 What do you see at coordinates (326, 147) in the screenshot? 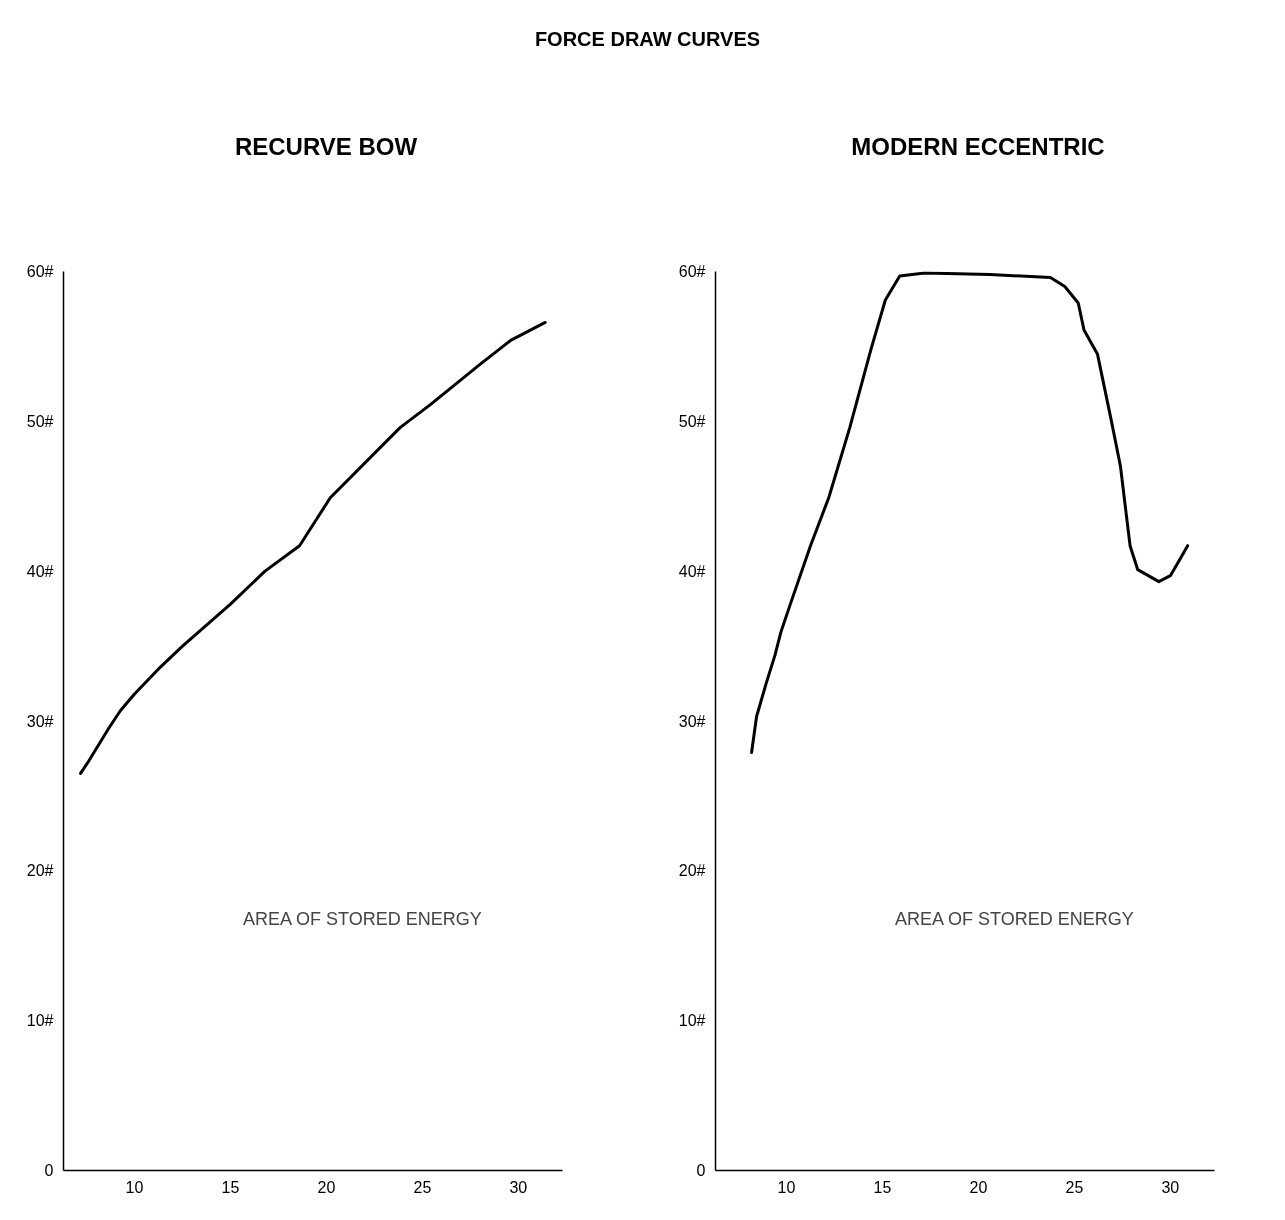
I see `chart-title: RECURVE BOW` at bounding box center [326, 147].